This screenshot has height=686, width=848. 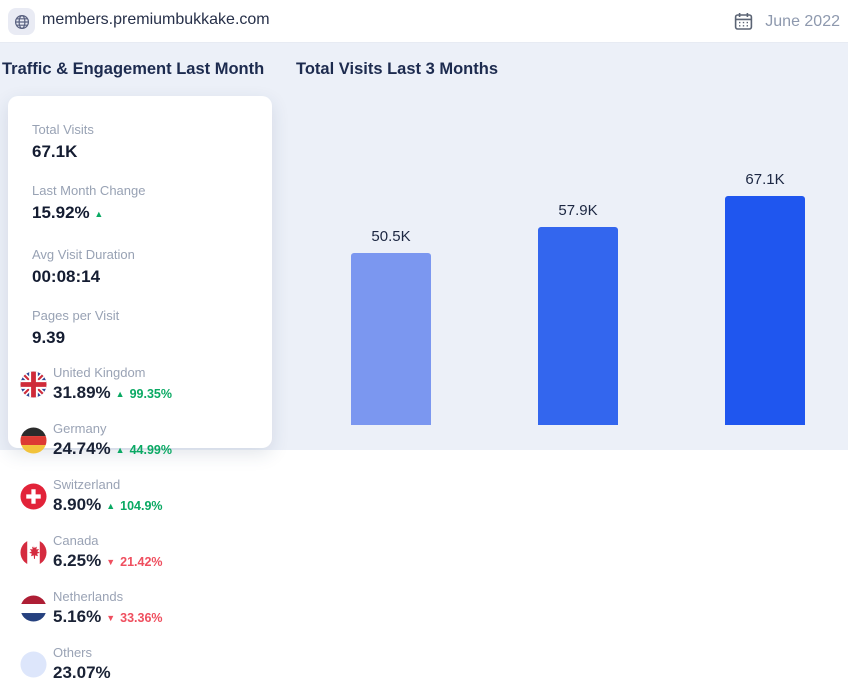 What do you see at coordinates (77, 616) in the screenshot?
I see `country-share: 5.16%` at bounding box center [77, 616].